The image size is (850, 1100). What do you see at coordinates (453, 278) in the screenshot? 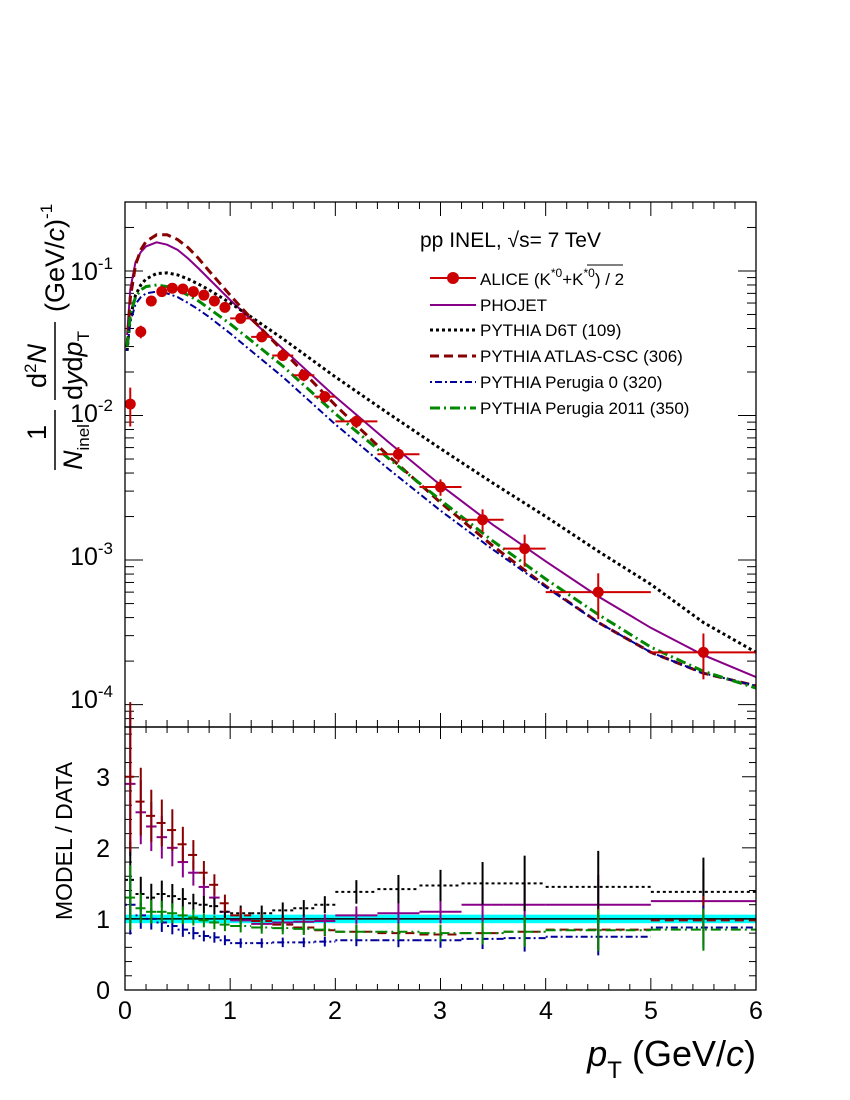
I see `legend-marker-alice` at bounding box center [453, 278].